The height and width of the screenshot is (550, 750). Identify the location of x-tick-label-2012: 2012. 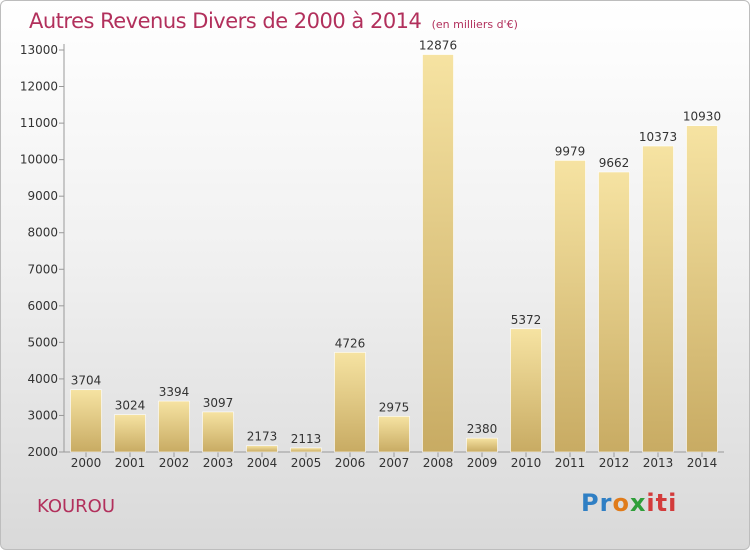
(614, 463).